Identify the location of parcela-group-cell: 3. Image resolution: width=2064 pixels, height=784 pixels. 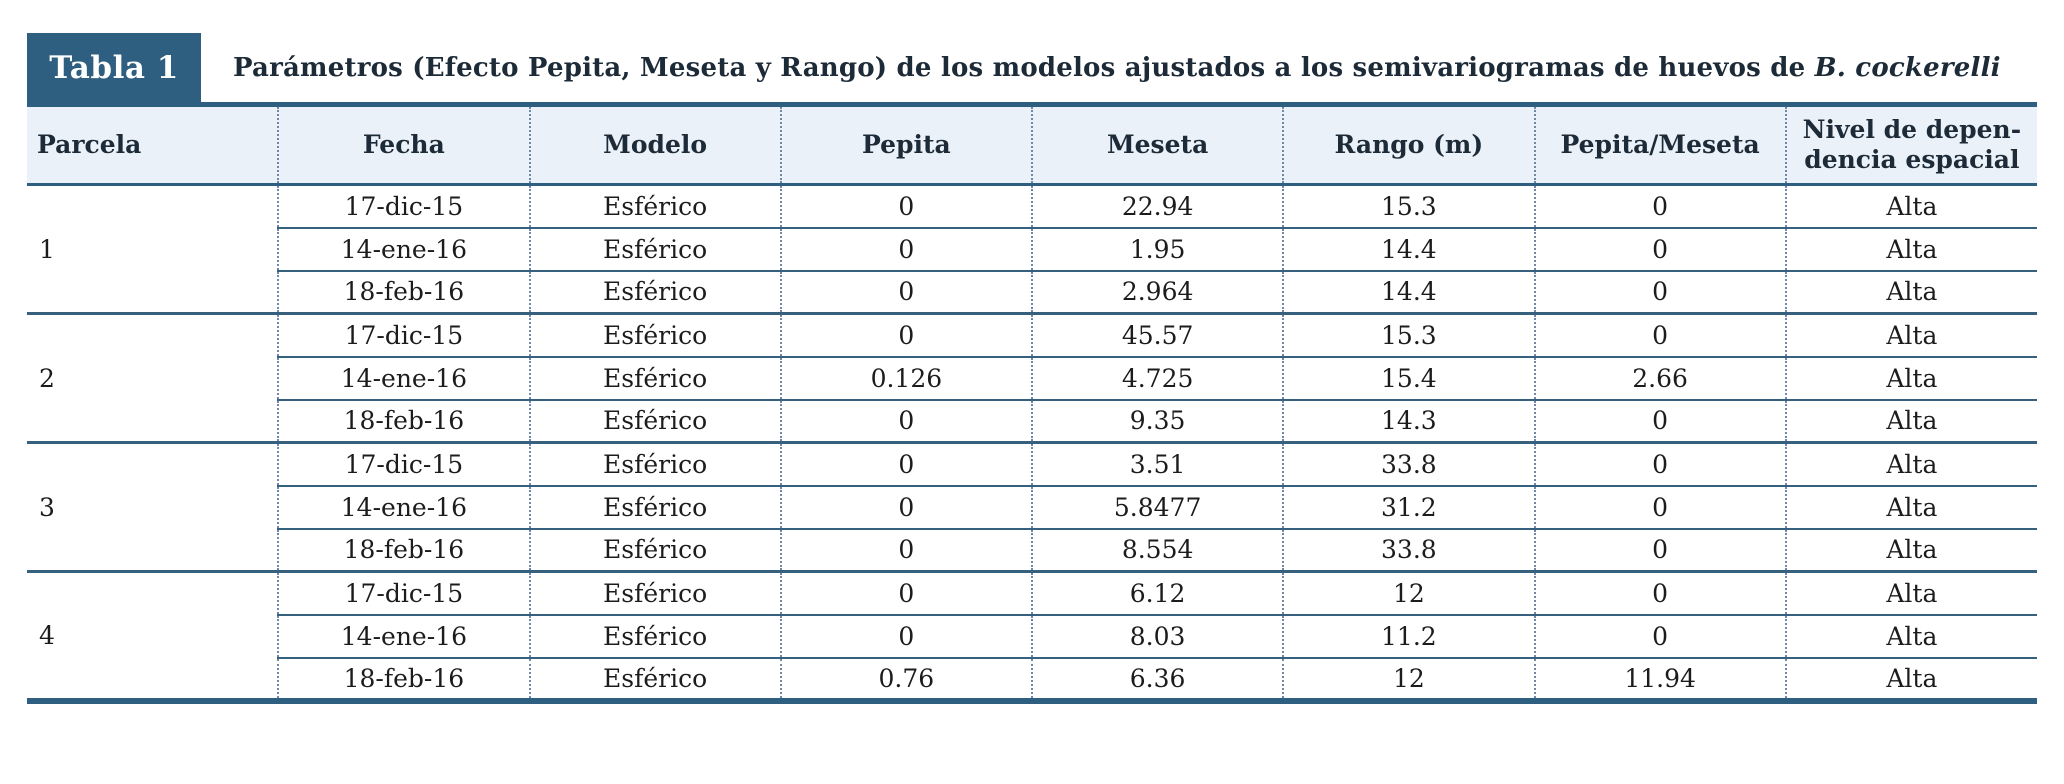
(153, 506).